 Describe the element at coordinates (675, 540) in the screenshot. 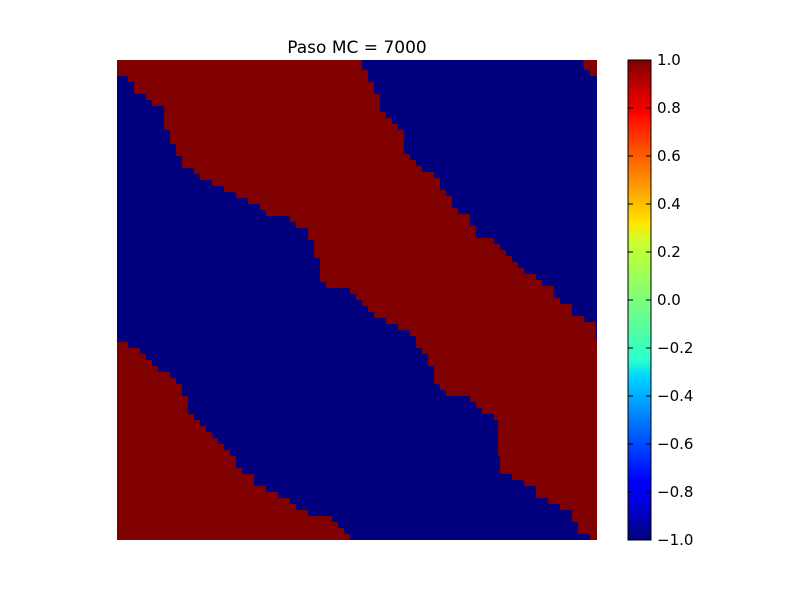

I see `colorbar-tick-label: −1.0` at that location.